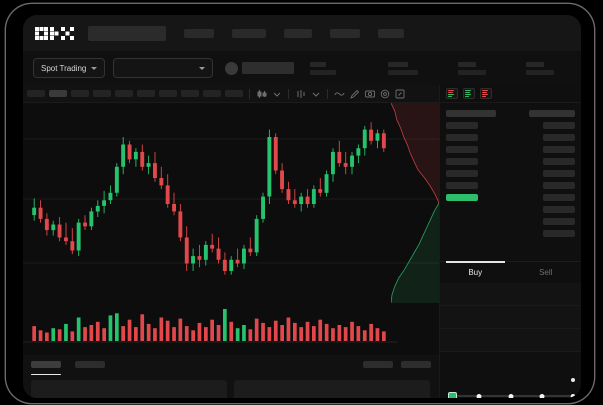 The width and height of the screenshot is (603, 405). What do you see at coordinates (486, 93) in the screenshot?
I see `orderbook-mode-asks` at bounding box center [486, 93].